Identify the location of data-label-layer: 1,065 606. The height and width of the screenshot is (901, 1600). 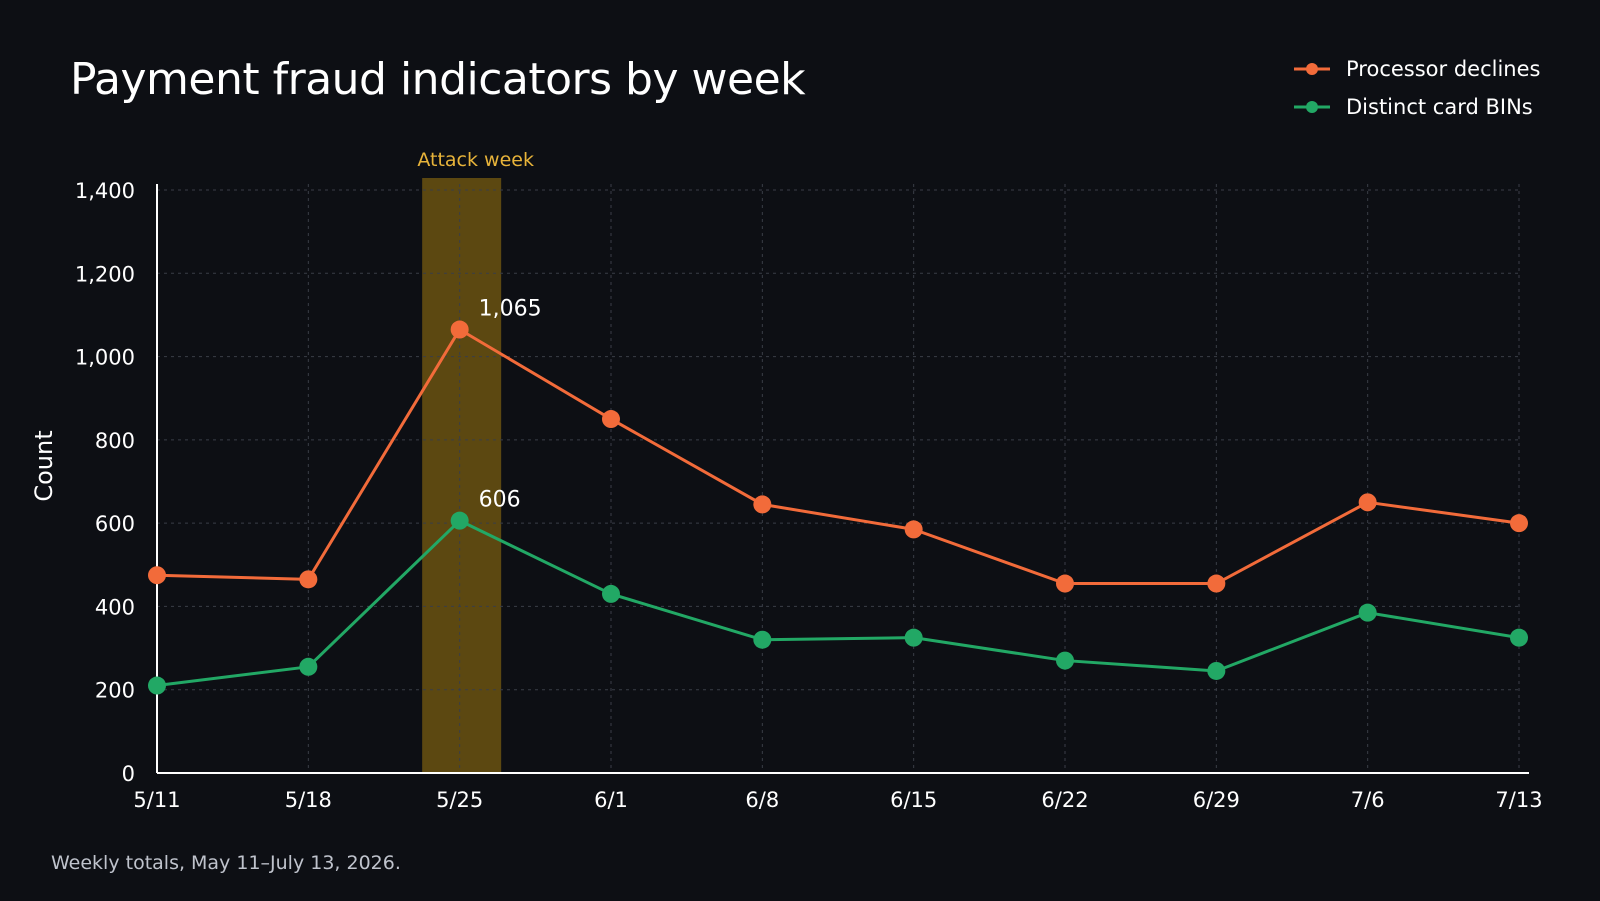
(510, 405).